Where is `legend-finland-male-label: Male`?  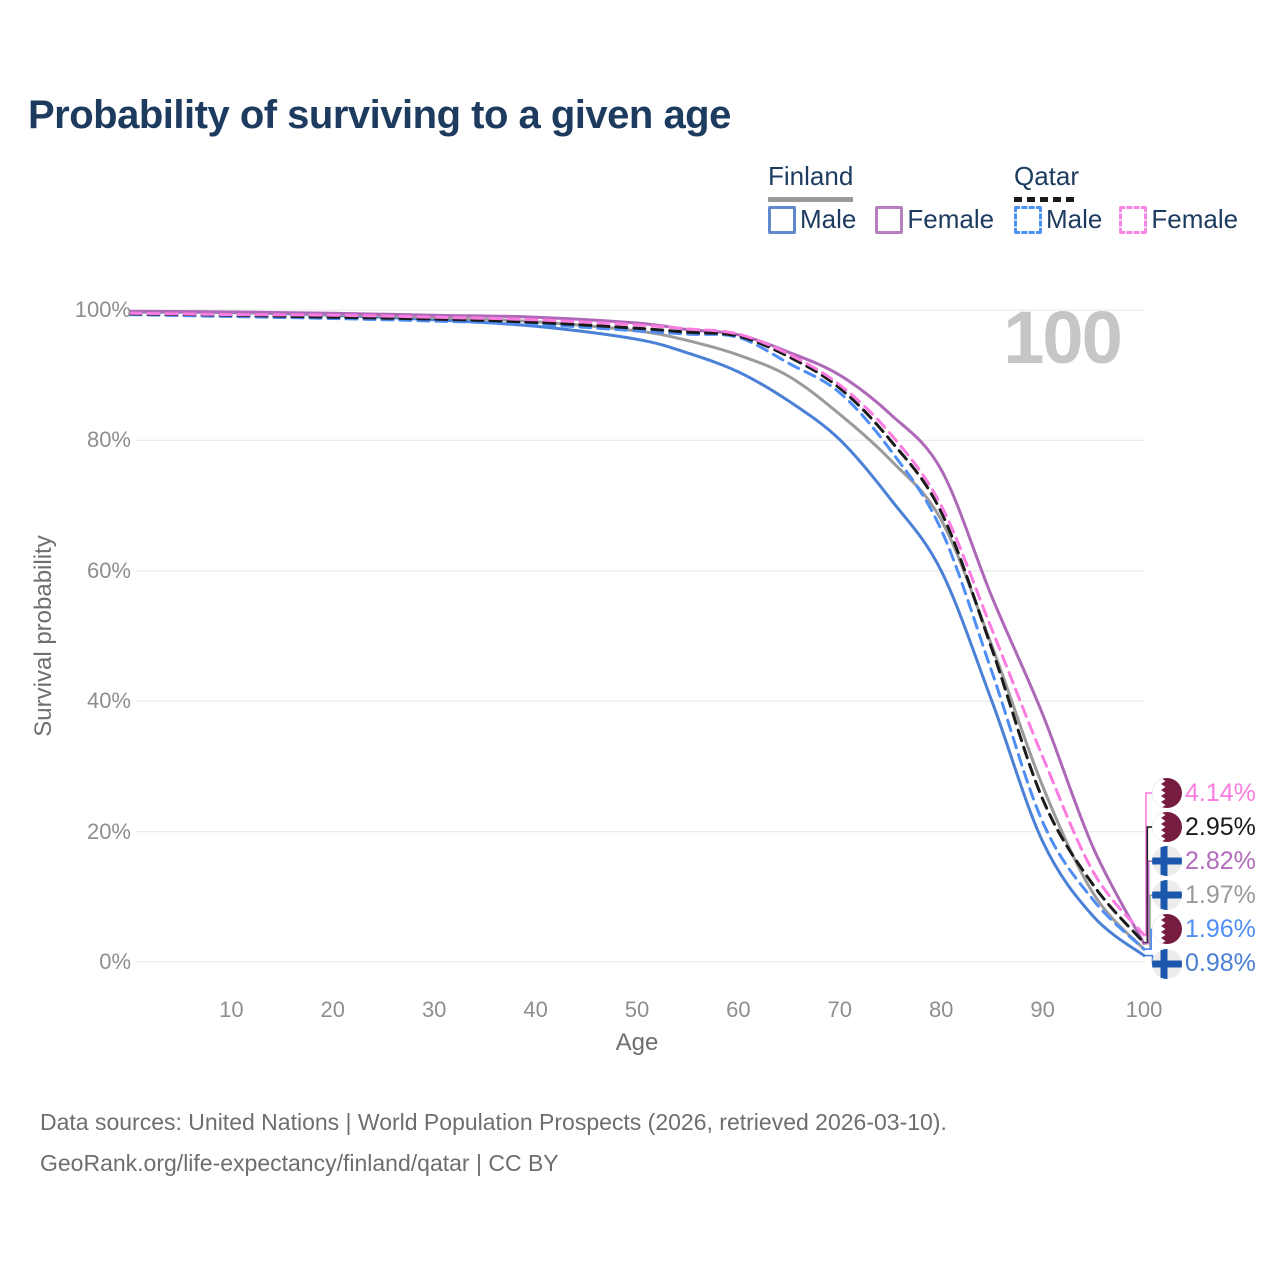 legend-finland-male-label: Male is located at coordinates (828, 219).